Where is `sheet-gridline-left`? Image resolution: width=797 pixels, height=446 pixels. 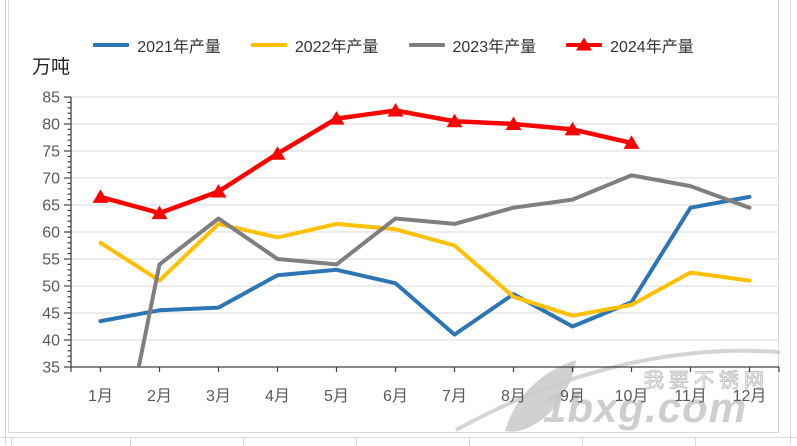 sheet-gridline-left is located at coordinates (5, 222).